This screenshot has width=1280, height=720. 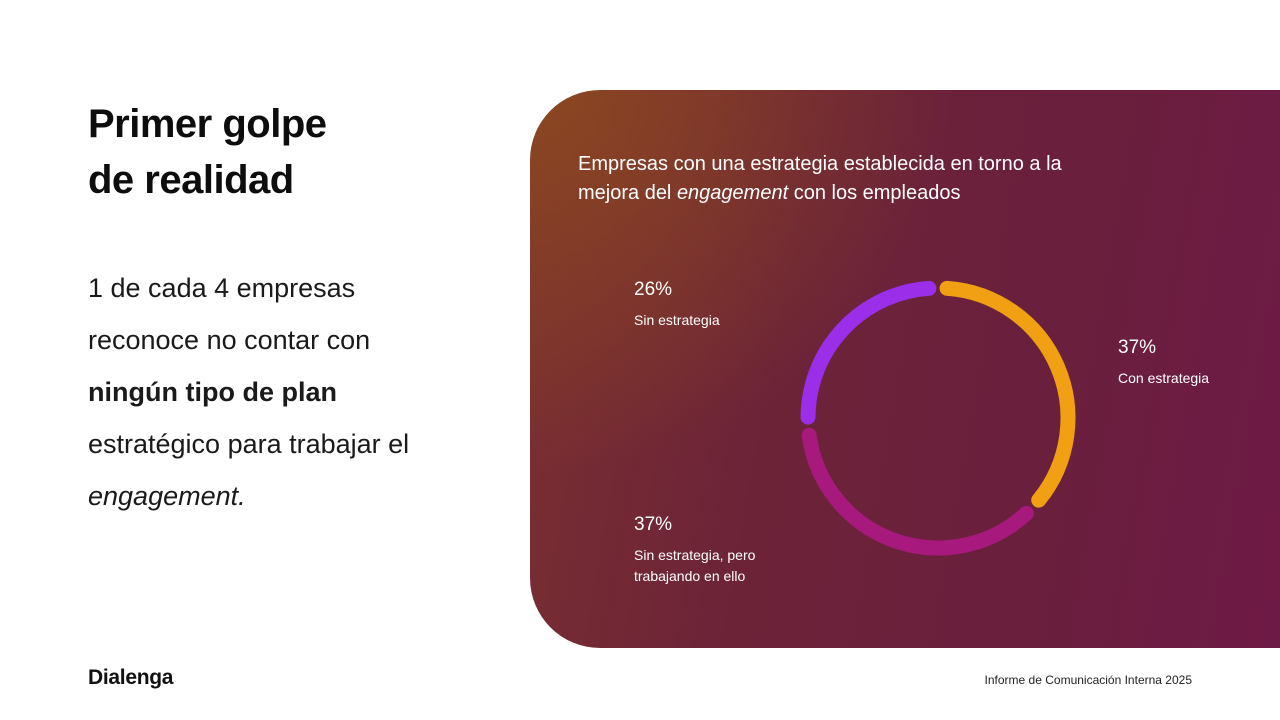 I want to click on chart-title-pre: mejora del, so click(x=627, y=193).